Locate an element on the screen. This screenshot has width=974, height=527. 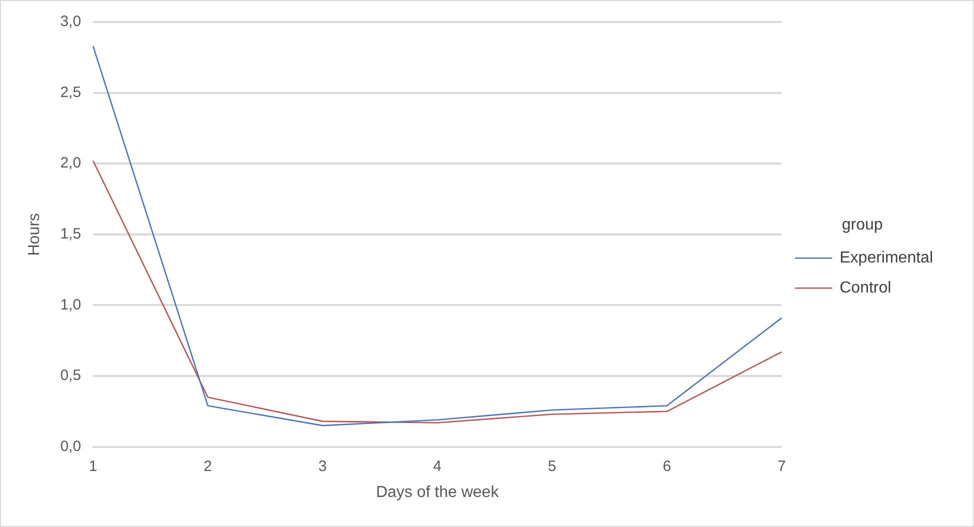
y-tick-label: 3,0 is located at coordinates (71, 21).